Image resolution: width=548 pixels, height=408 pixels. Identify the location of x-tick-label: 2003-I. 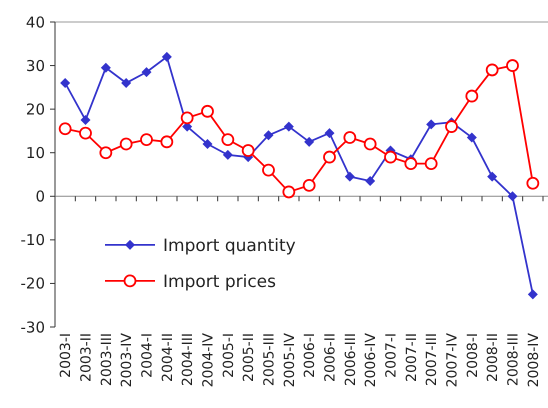
(66, 355).